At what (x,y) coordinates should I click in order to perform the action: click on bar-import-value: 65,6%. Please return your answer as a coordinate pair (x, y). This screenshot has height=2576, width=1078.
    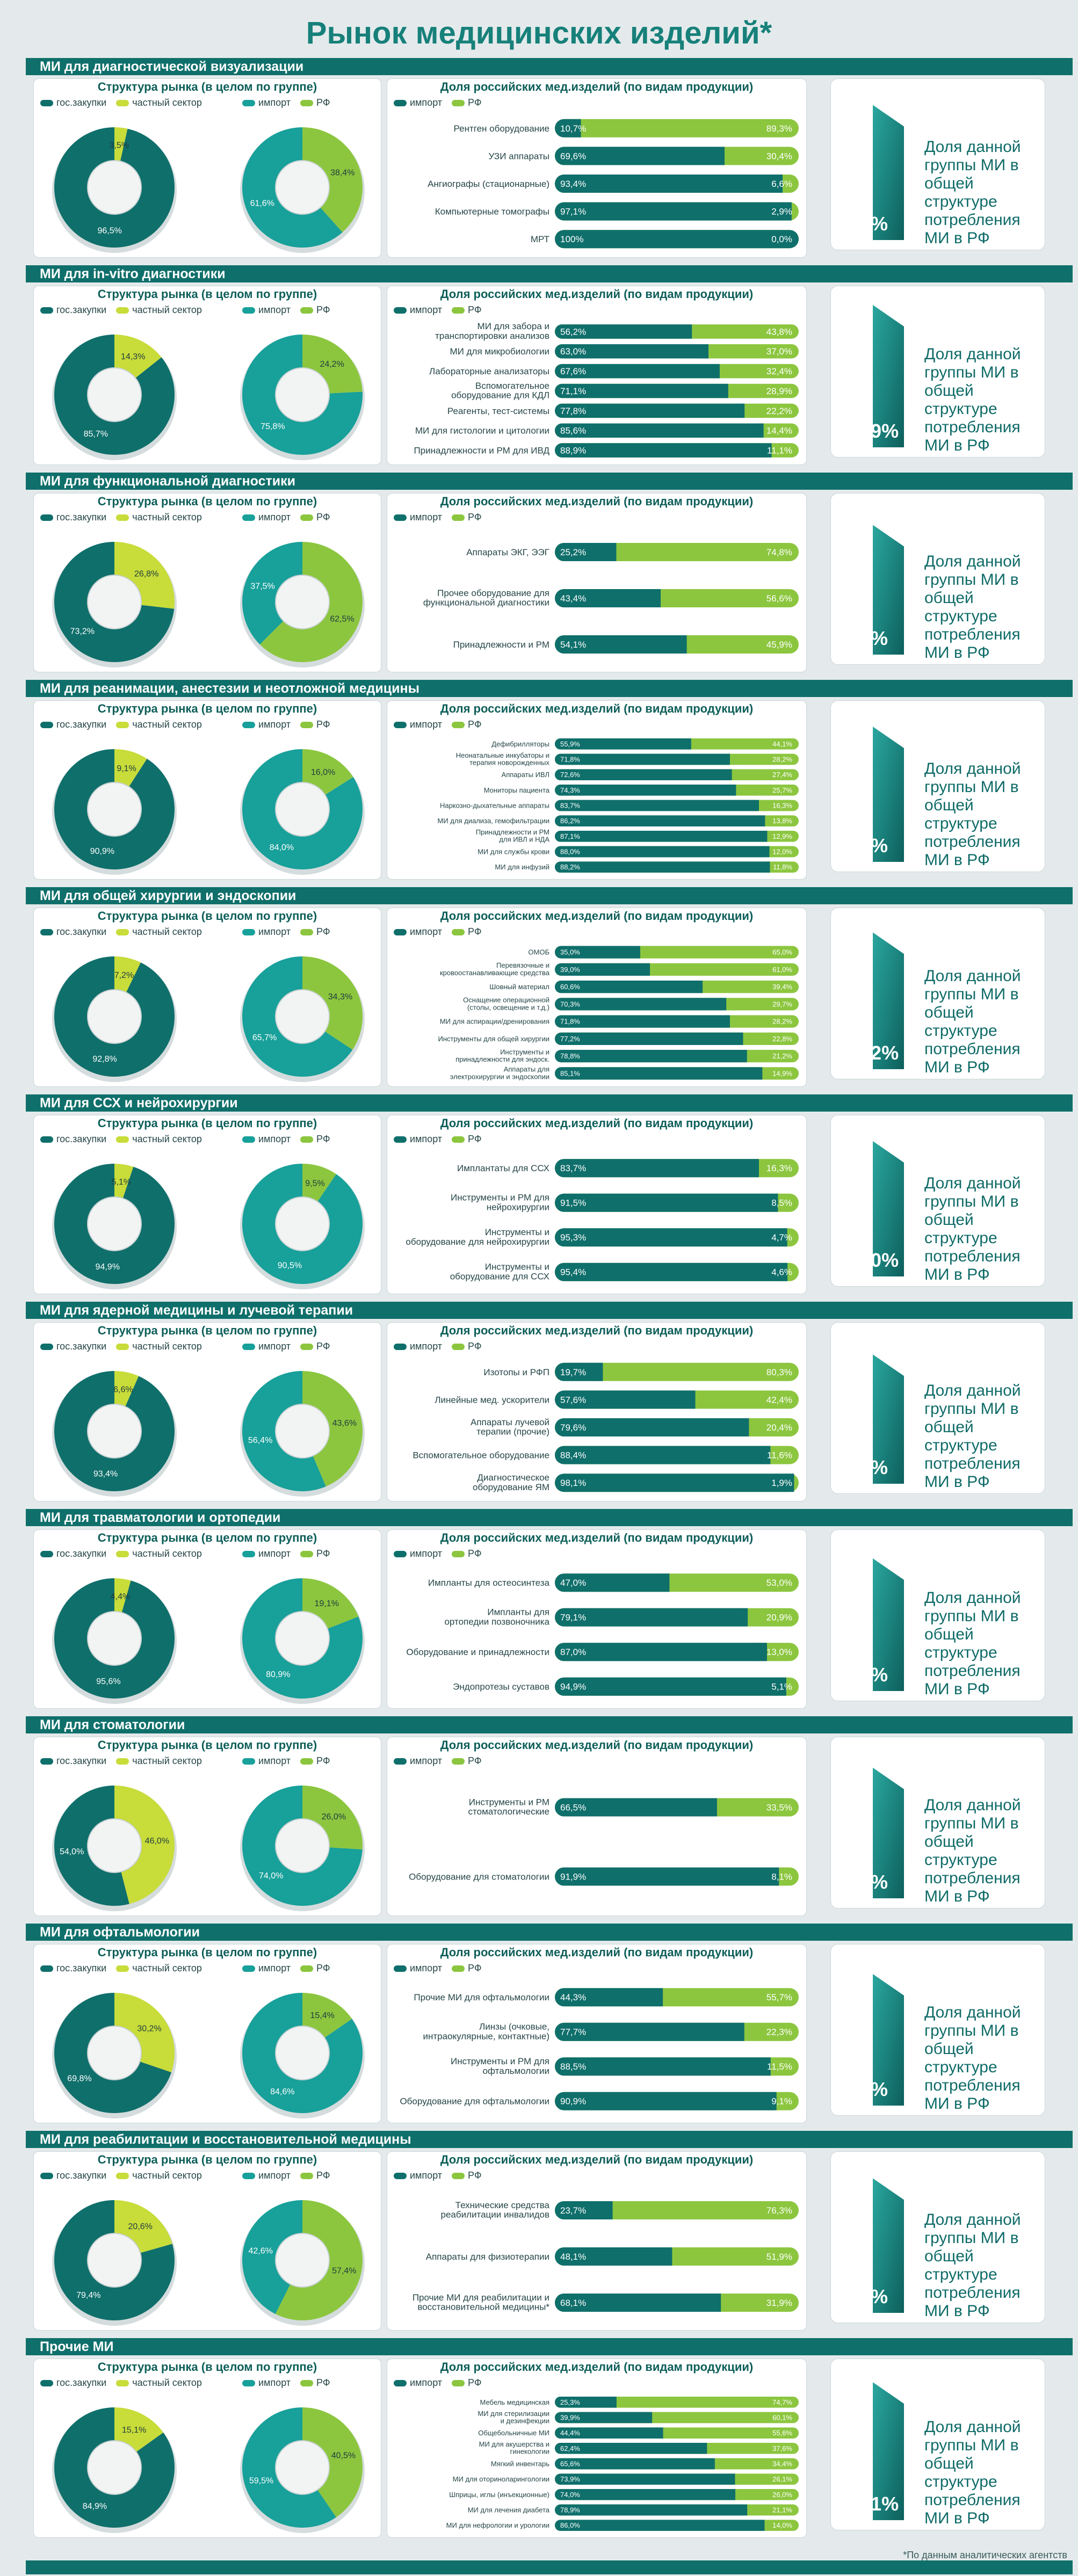
    Looking at the image, I should click on (570, 2464).